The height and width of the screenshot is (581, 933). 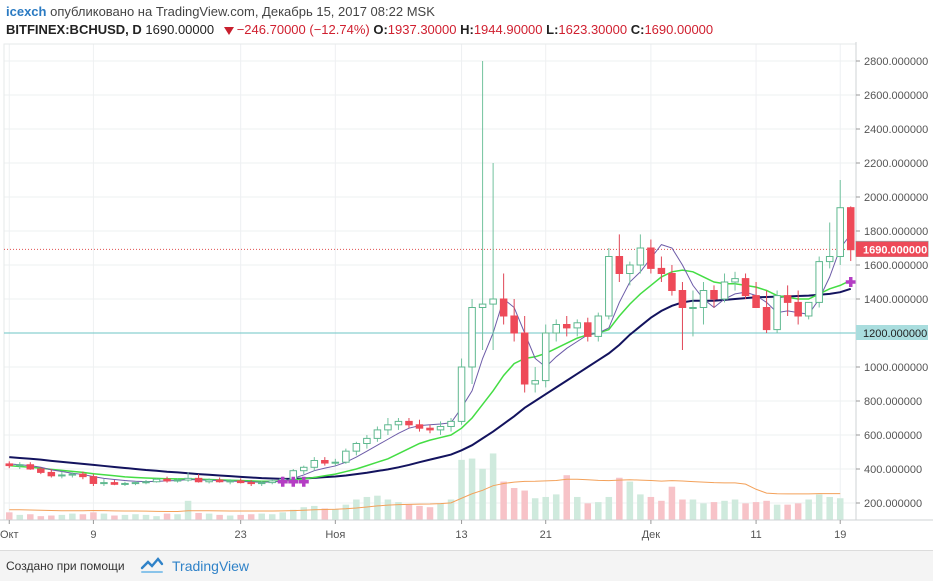 What do you see at coordinates (26, 11) in the screenshot?
I see `author-link: icexch` at bounding box center [26, 11].